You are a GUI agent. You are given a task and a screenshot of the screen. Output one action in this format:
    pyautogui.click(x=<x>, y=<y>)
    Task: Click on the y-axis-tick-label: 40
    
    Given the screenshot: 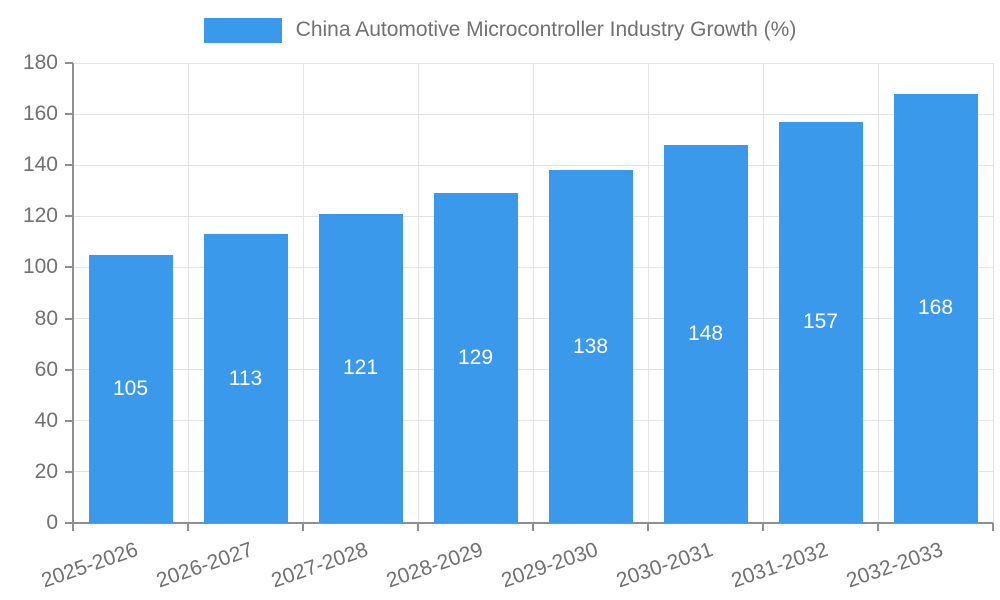 What is the action you would take?
    pyautogui.click(x=46, y=420)
    